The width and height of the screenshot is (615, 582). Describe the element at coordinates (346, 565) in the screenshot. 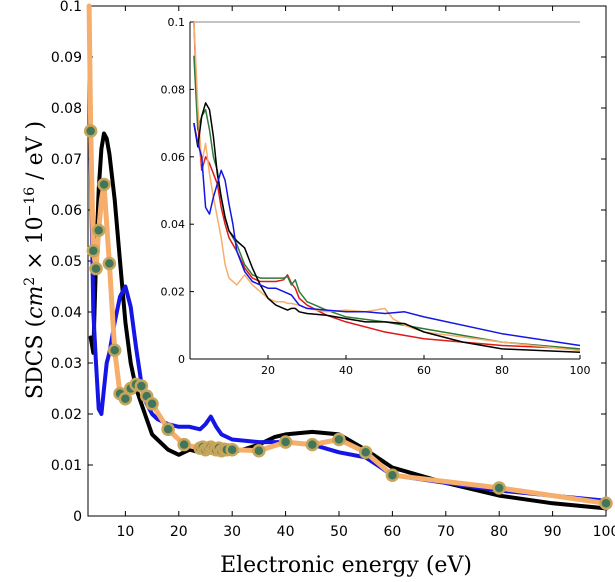

I see `x-axis-title: Electronic energy (eV)` at that location.